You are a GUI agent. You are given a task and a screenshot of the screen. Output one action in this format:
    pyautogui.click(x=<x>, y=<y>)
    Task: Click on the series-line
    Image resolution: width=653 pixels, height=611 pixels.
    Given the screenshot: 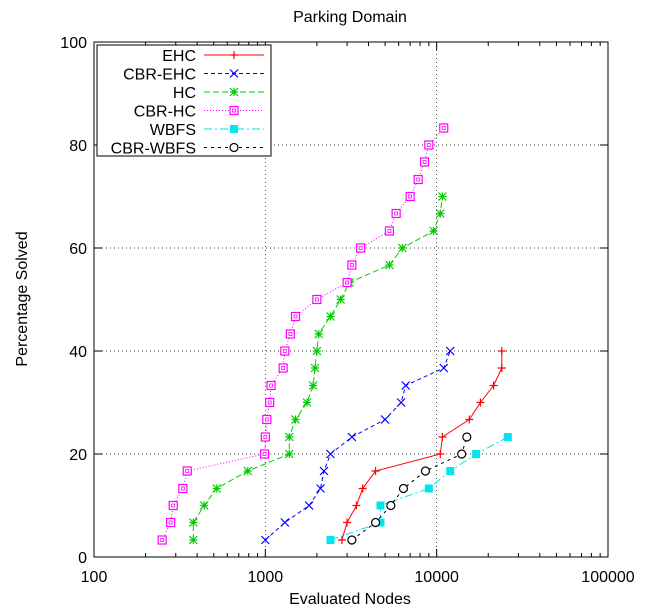 What is the action you would take?
    pyautogui.click(x=422, y=446)
    